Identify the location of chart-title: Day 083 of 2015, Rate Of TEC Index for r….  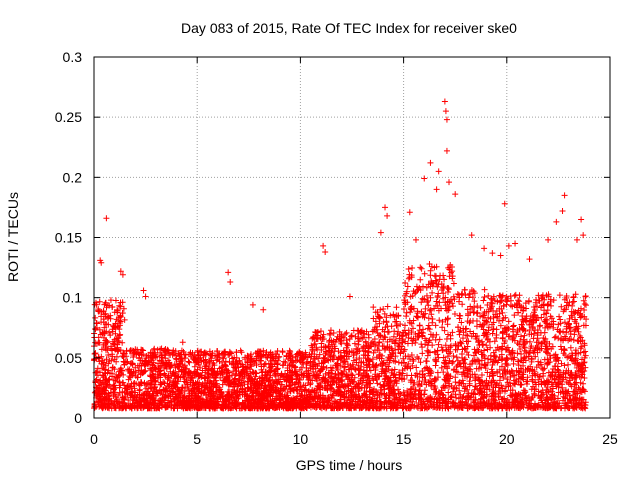
(349, 28).